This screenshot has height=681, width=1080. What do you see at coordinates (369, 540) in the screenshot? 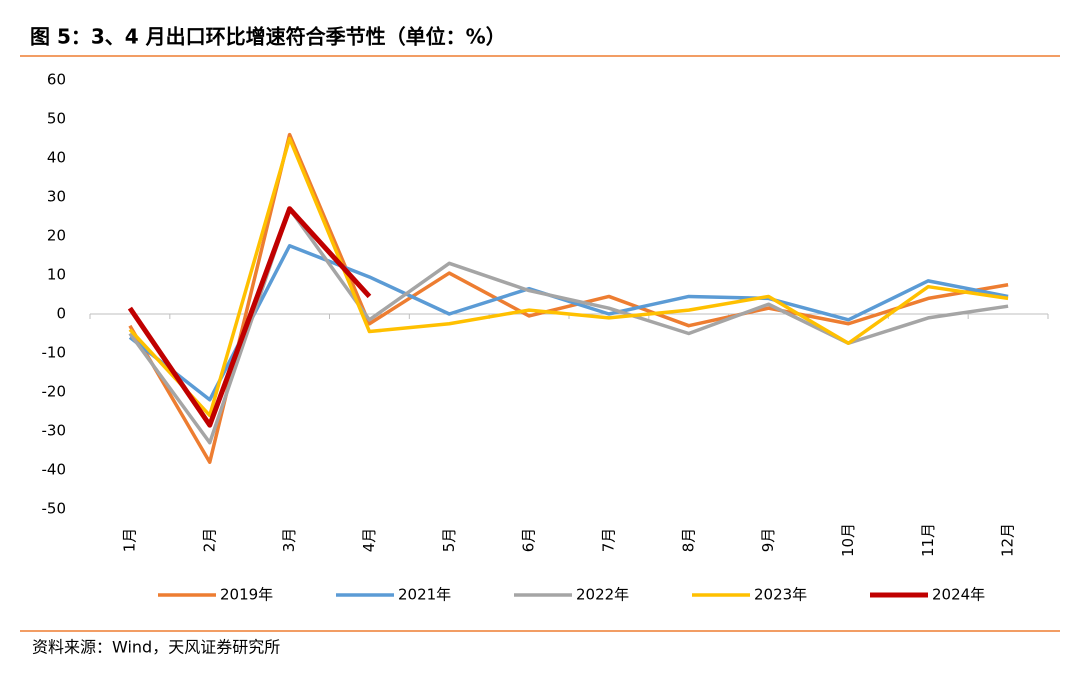
I see `x-tick-label: 4月` at bounding box center [369, 540].